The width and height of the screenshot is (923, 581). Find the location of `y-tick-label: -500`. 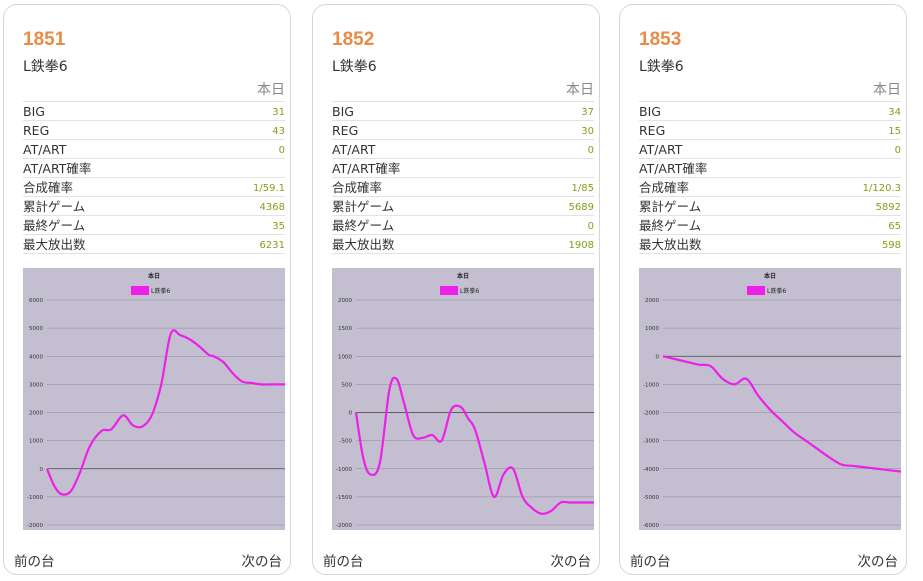

y-tick-label: -500 is located at coordinates (346, 442).